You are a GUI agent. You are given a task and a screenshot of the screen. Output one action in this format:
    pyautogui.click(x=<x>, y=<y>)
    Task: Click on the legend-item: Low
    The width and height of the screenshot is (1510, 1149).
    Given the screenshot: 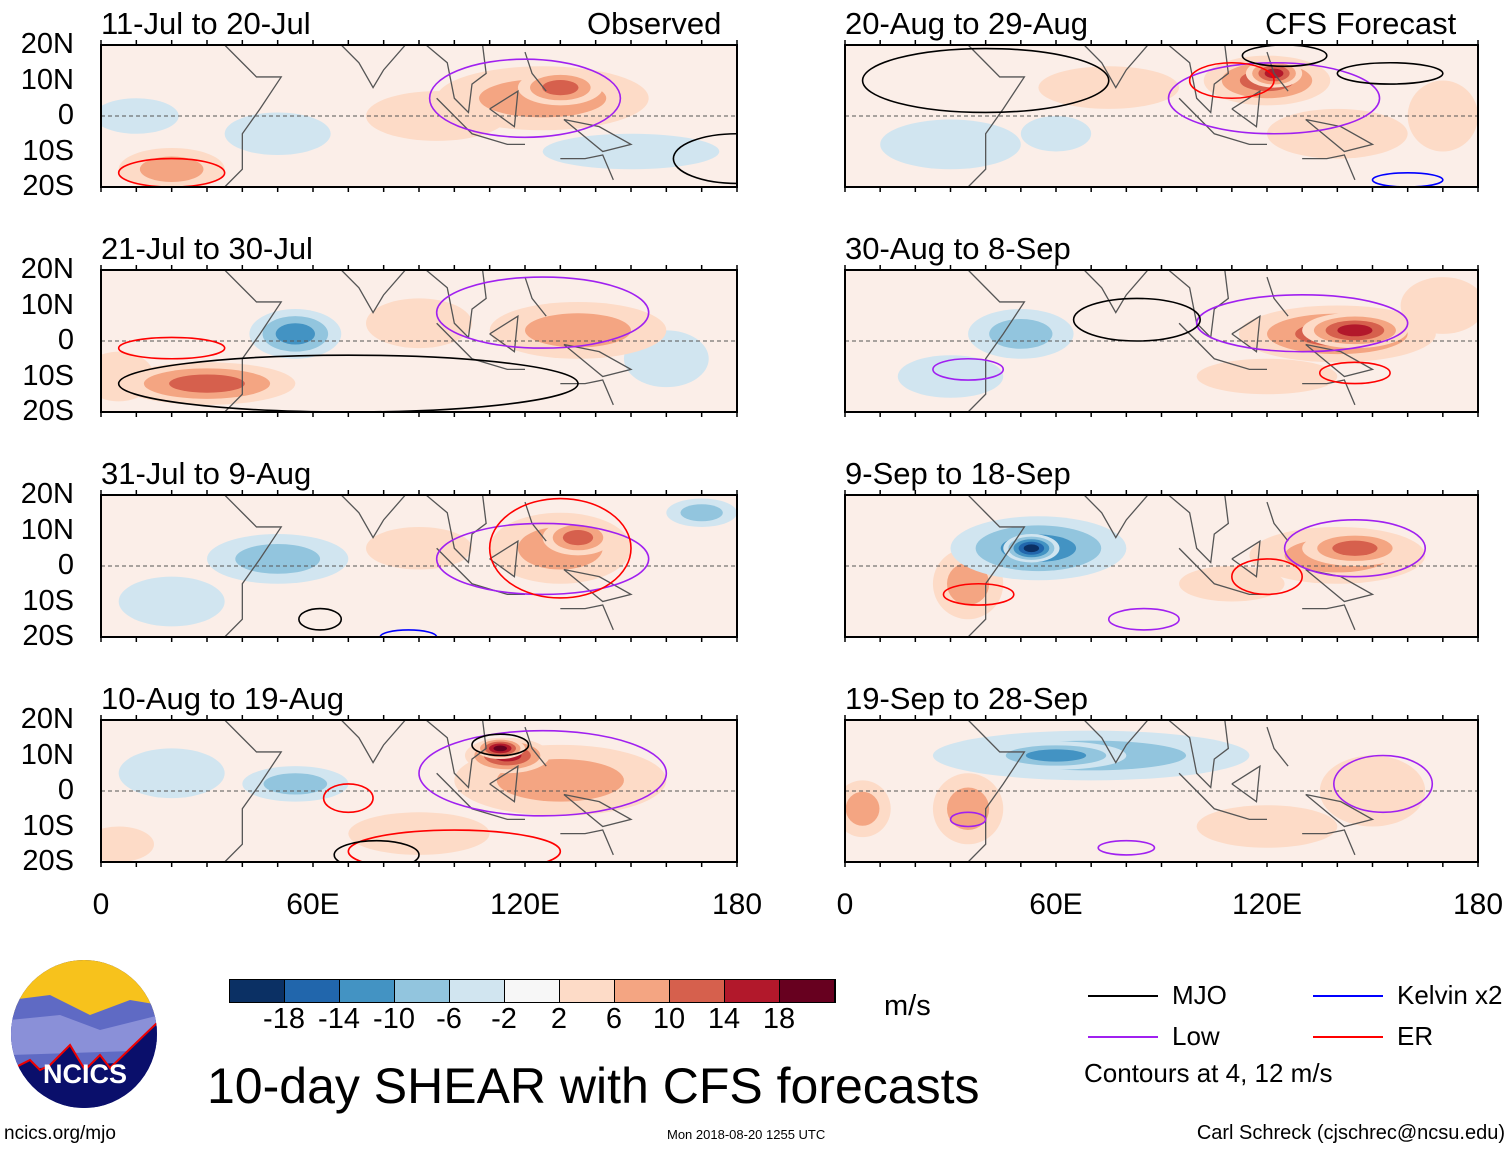 What is the action you would take?
    pyautogui.click(x=1154, y=1036)
    